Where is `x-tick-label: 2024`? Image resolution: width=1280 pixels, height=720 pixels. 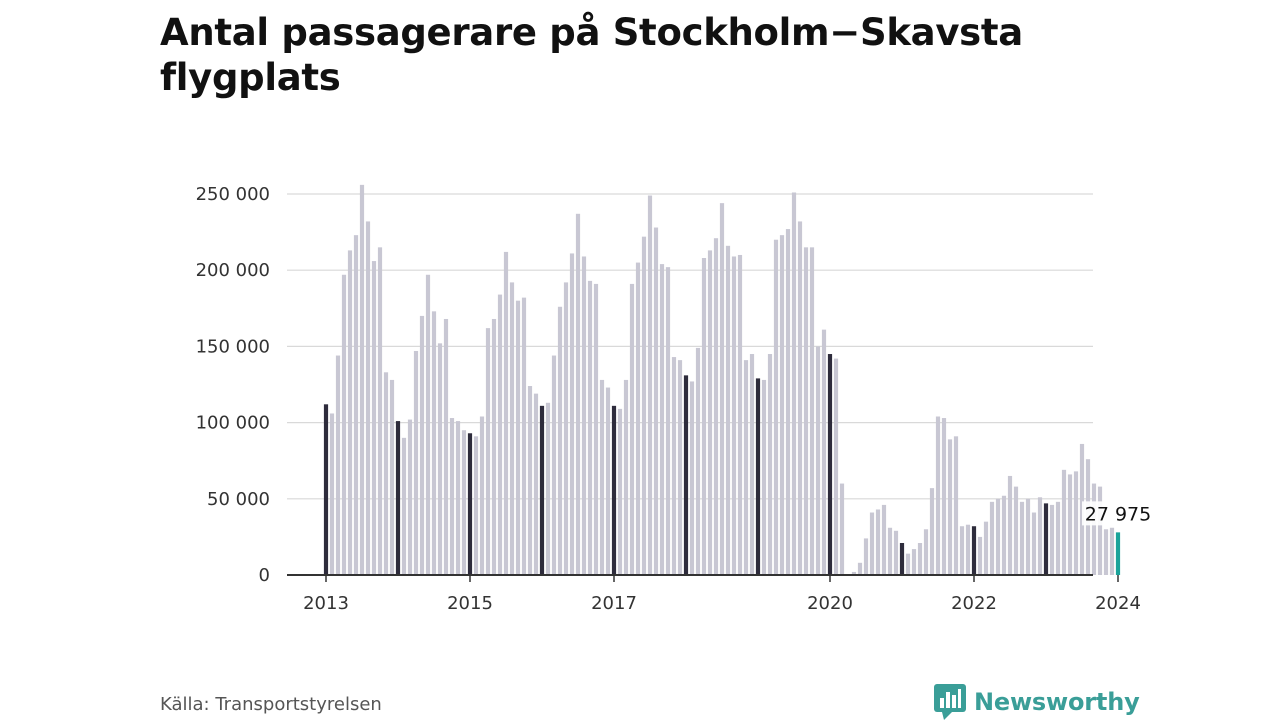
x-tick-label: 2024 is located at coordinates (1118, 603).